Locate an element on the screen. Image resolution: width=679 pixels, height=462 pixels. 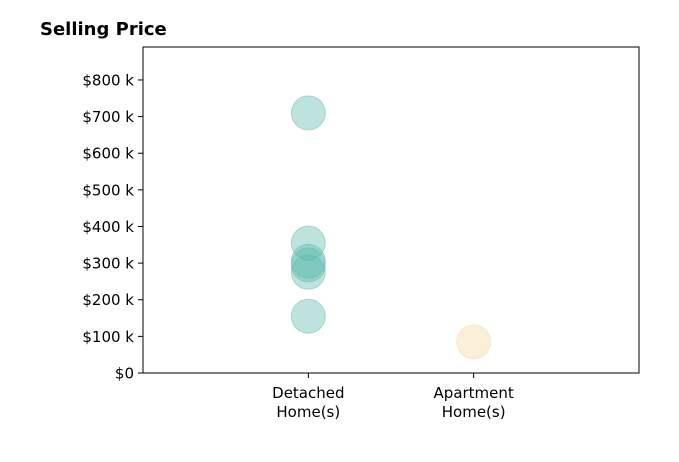
x-tick-label: Apartment Home(s) is located at coordinates (474, 402).